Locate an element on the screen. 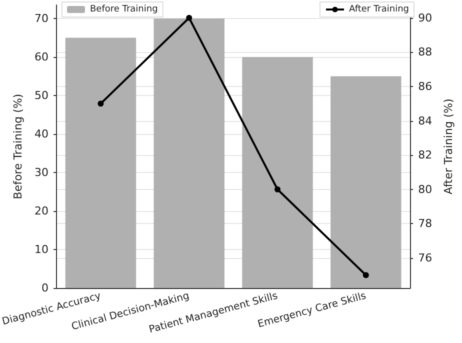 This screenshot has height=343, width=462. y2-tick-label: 80 is located at coordinates (425, 189).